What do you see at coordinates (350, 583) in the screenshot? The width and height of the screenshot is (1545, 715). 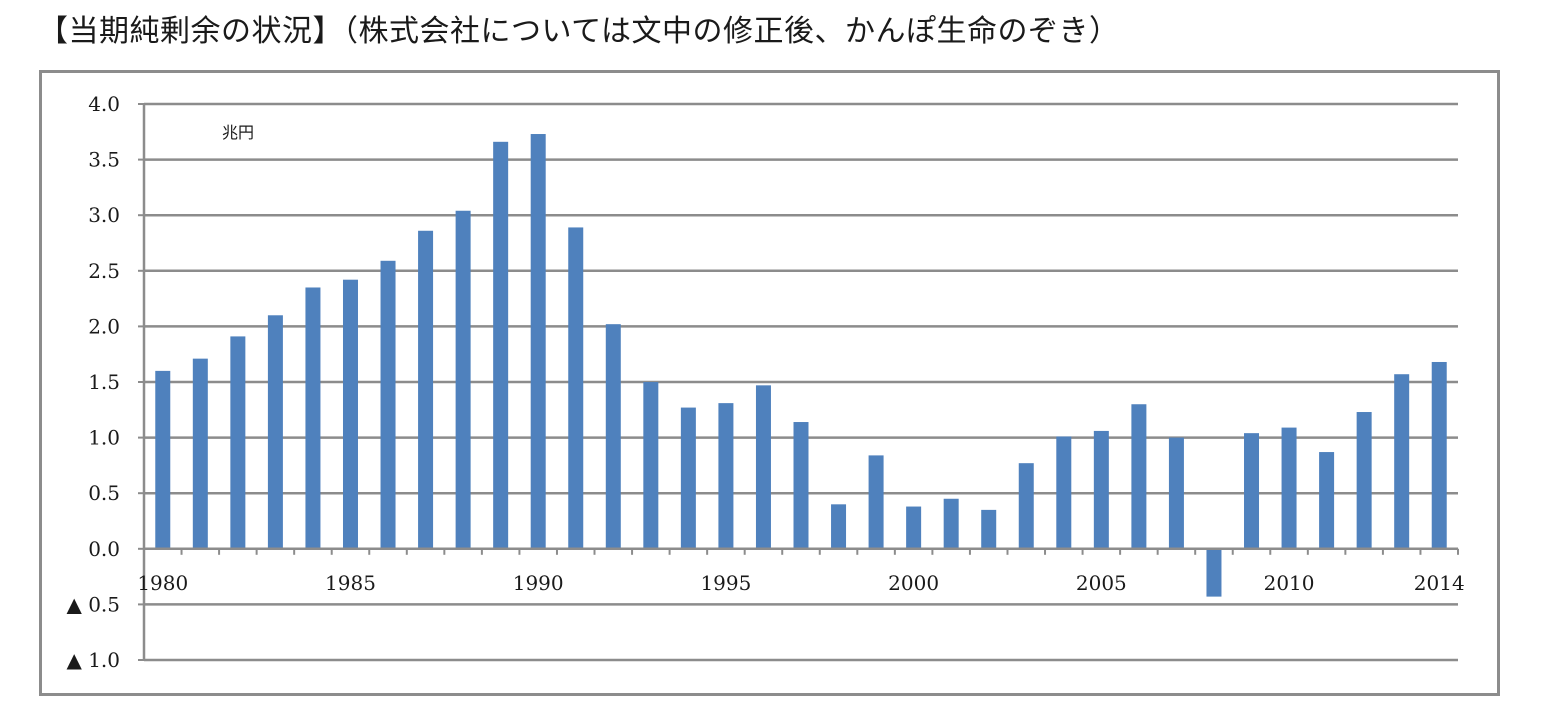 I see `x-tick-label: 1985` at bounding box center [350, 583].